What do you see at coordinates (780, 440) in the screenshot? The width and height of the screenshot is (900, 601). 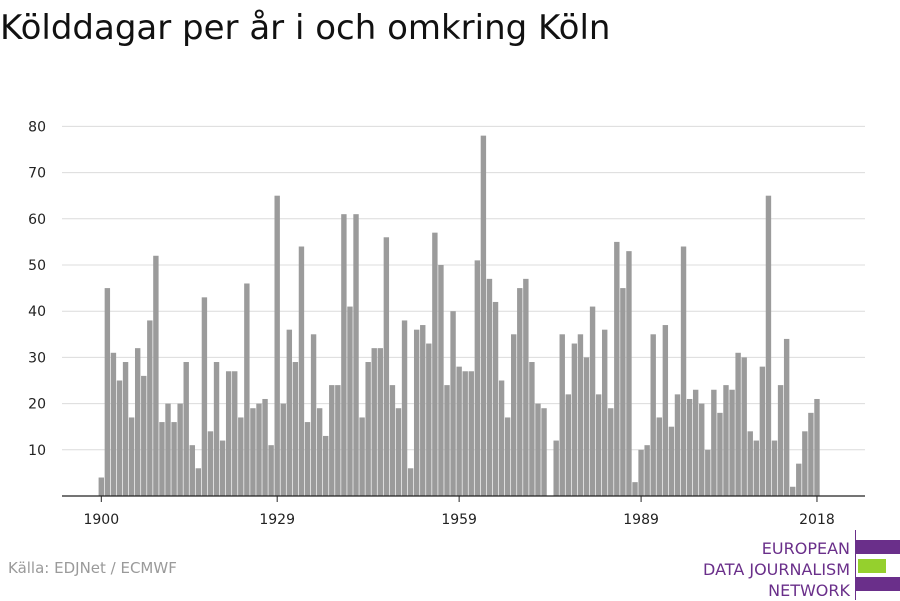 I see `bar-2012` at bounding box center [780, 440].